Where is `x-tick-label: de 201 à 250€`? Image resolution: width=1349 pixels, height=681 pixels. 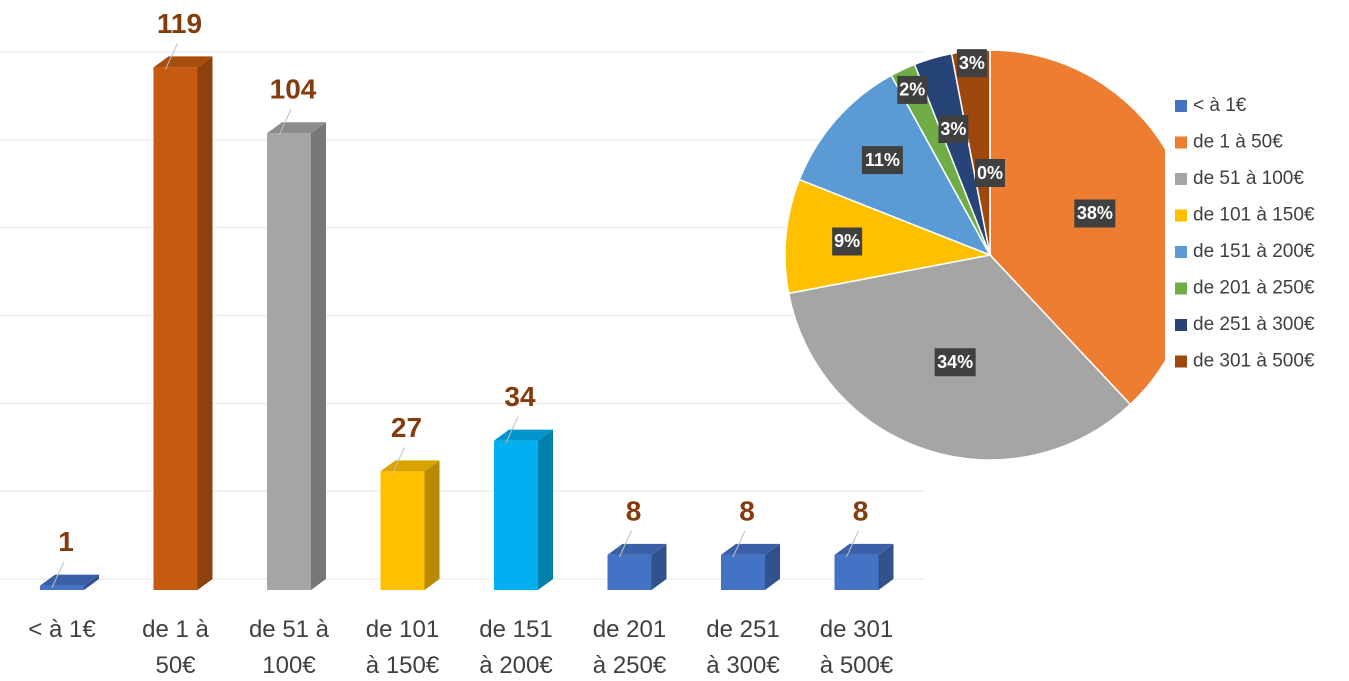
x-tick-label: de 201 à 250€ is located at coordinates (629, 647).